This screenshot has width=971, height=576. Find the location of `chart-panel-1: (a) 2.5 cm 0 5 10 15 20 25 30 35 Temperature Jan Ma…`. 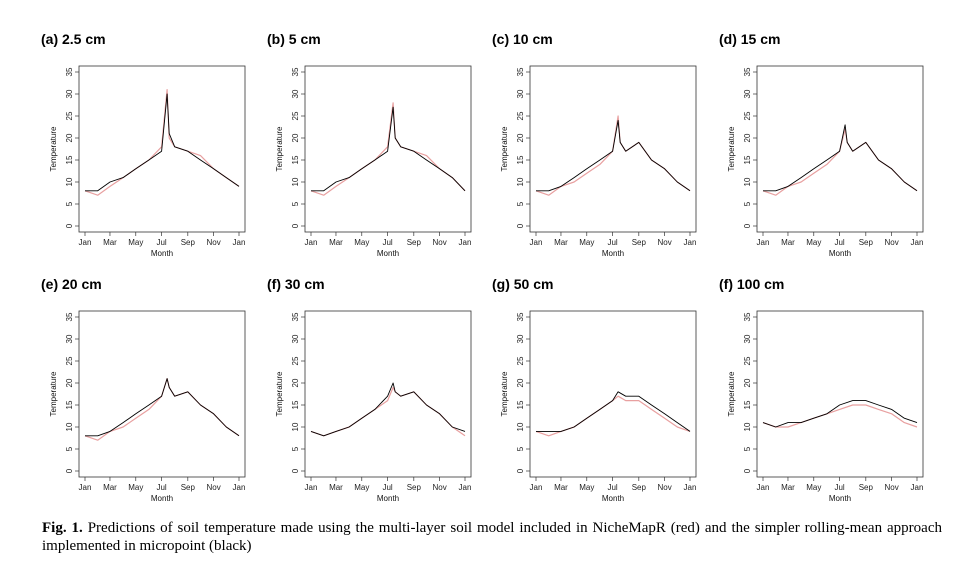

chart-panel-1: (a) 2.5 cm 0 5 10 15 20 25 30 35 Temperature Jan Ma… is located at coordinates (143, 144).